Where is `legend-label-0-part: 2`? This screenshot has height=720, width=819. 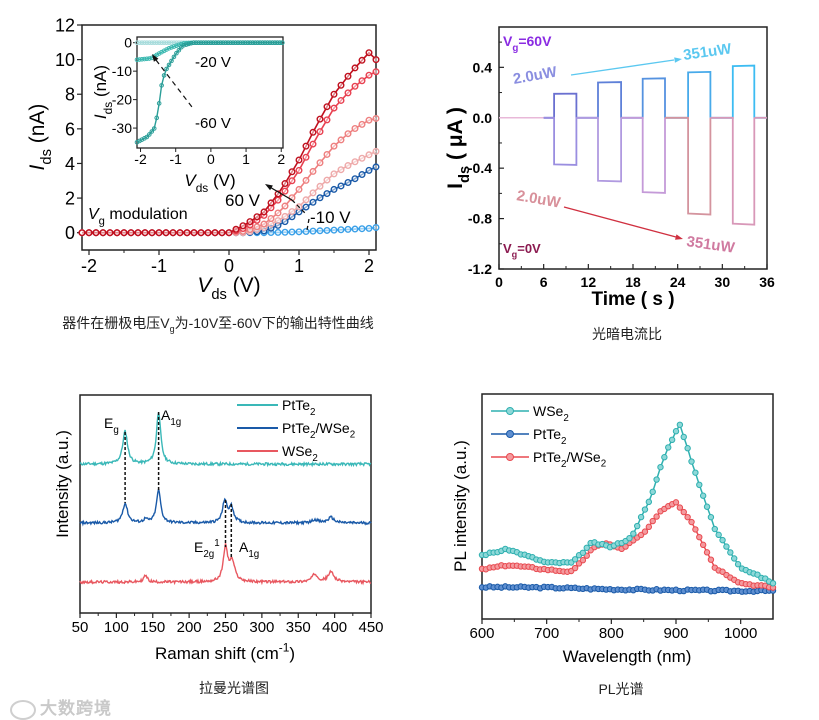
legend-label-0-part: 2 is located at coordinates (565, 418).